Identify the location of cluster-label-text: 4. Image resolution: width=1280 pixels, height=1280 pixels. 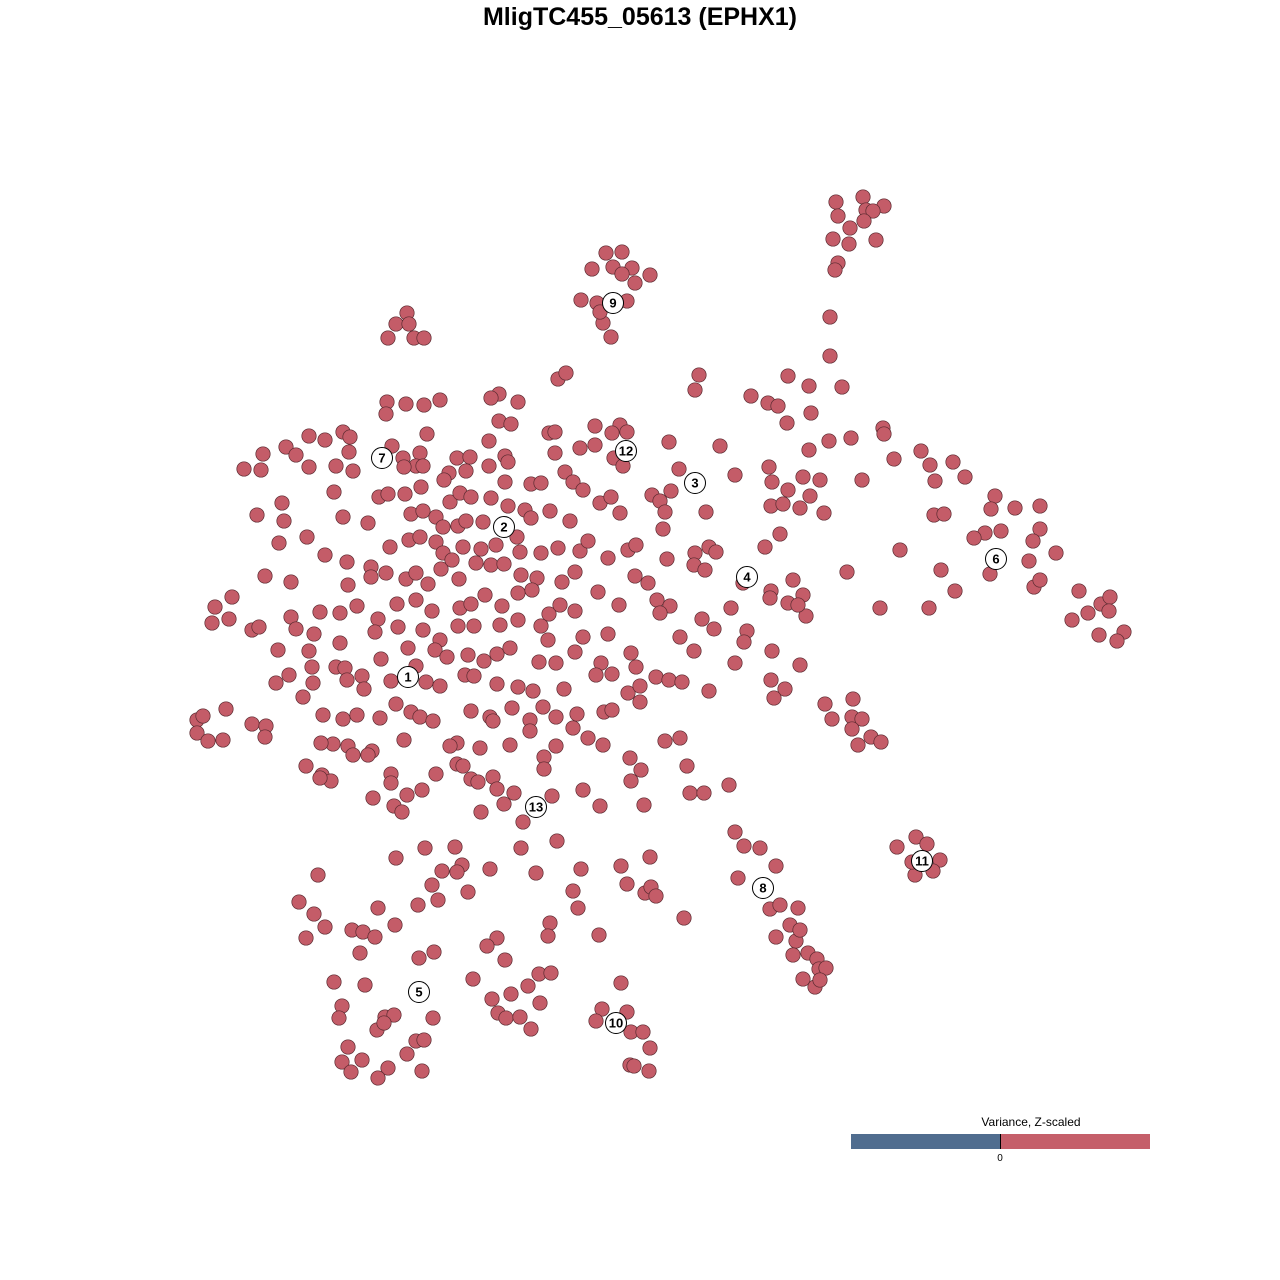
(747, 577).